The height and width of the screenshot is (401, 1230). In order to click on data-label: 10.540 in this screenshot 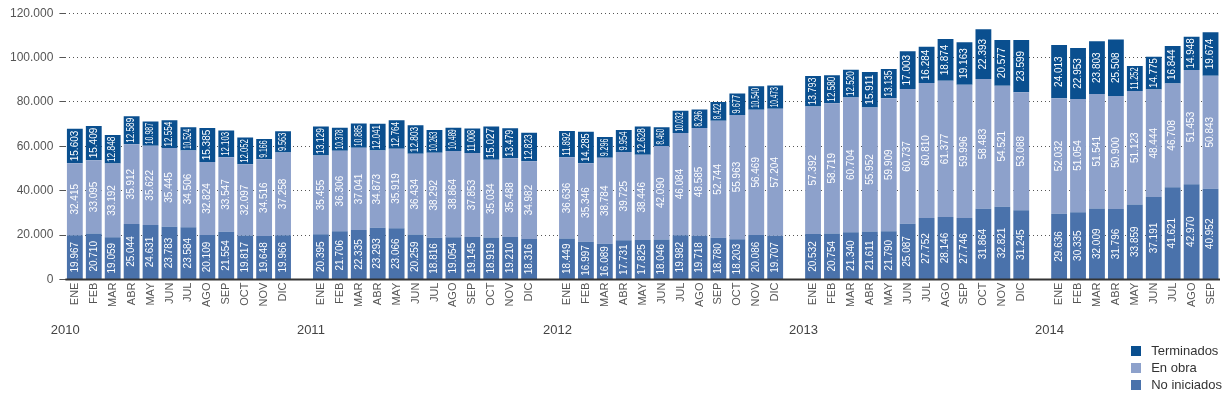, I will do `click(755, 98)`.